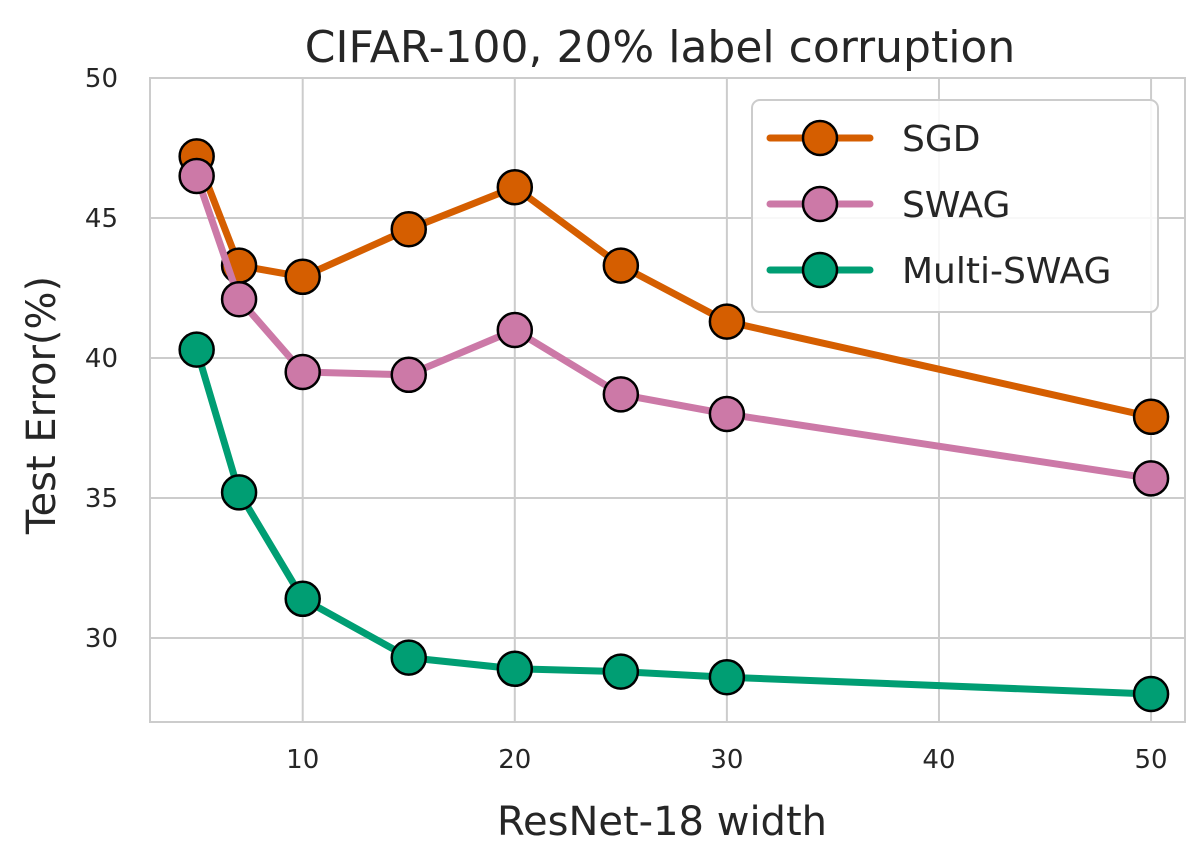 Image resolution: width=1200 pixels, height=864 pixels. I want to click on legend: SGD SWAG Multi-SWAG, so click(955, 206).